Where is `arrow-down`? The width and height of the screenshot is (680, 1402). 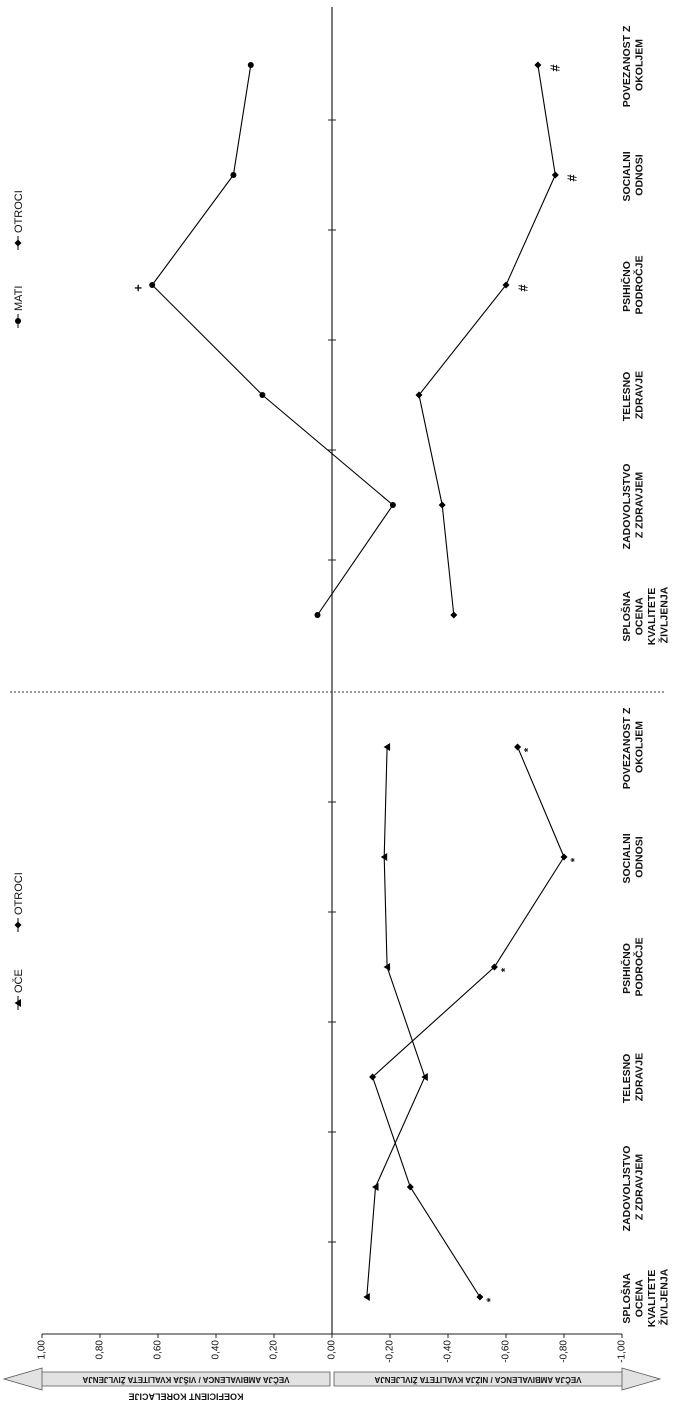
arrow-down is located at coordinates (497, 1379).